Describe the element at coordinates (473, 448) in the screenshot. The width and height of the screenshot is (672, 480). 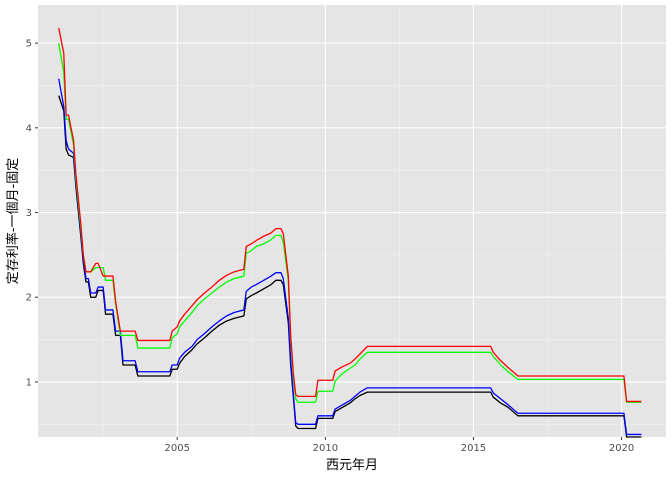
I see `x-tick-label: 2015` at that location.